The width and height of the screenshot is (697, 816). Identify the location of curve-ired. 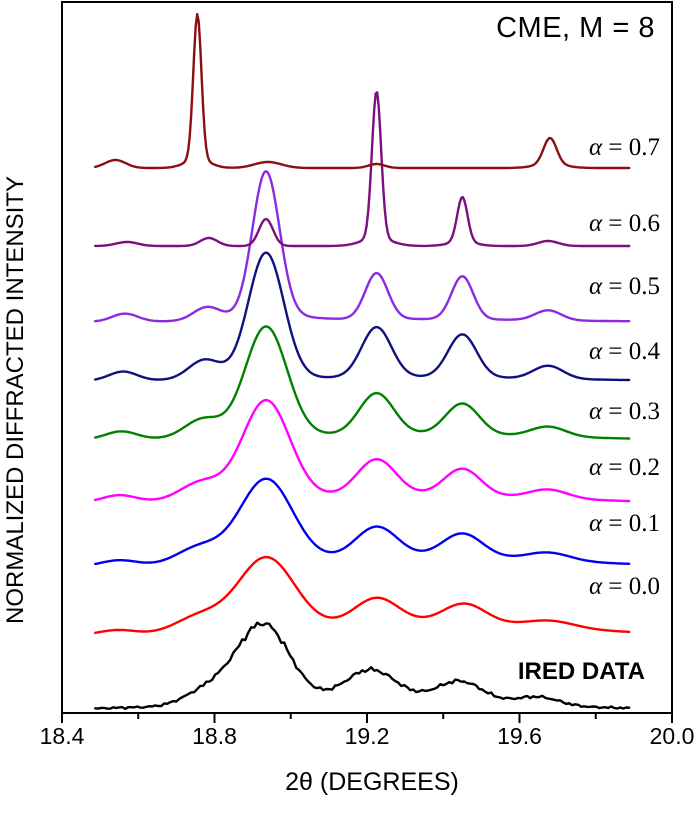
(362, 666).